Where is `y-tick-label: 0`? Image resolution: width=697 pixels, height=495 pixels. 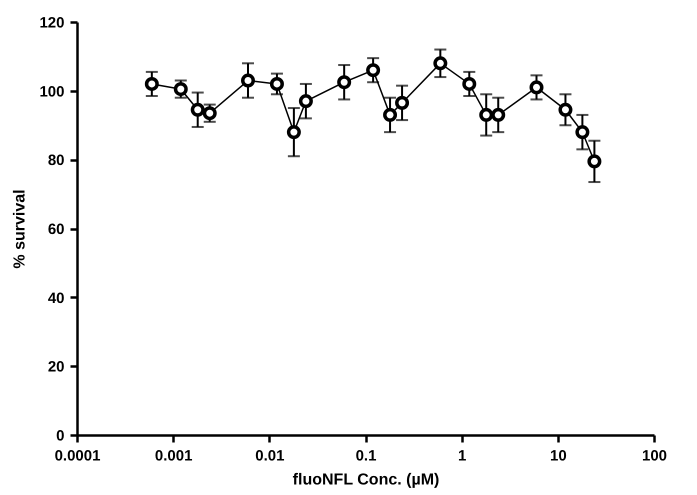
y-tick-label: 0 is located at coordinates (60, 436).